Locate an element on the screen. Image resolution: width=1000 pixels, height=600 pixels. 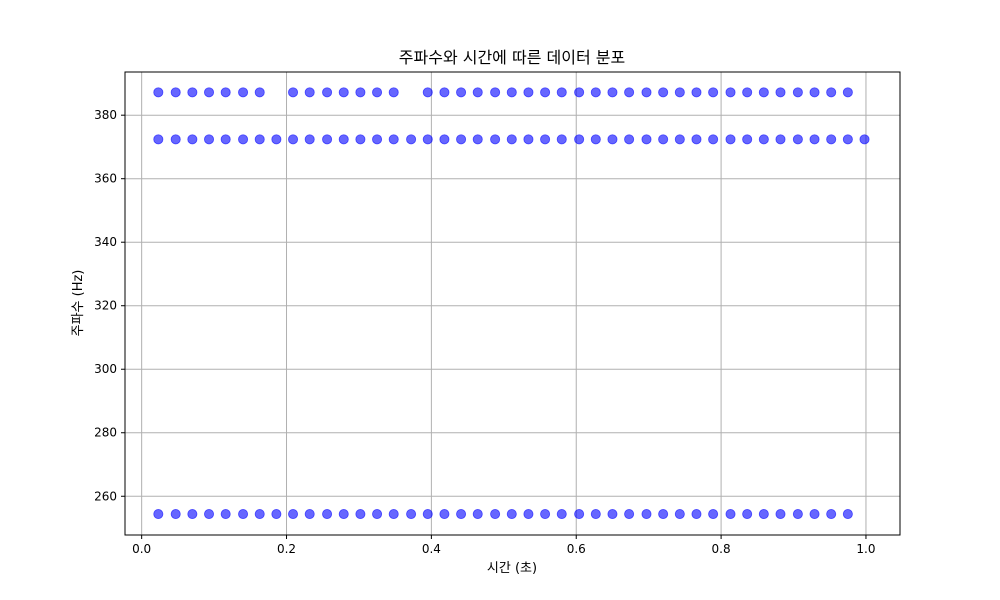
x-tick-label: 0.4 is located at coordinates (431, 549).